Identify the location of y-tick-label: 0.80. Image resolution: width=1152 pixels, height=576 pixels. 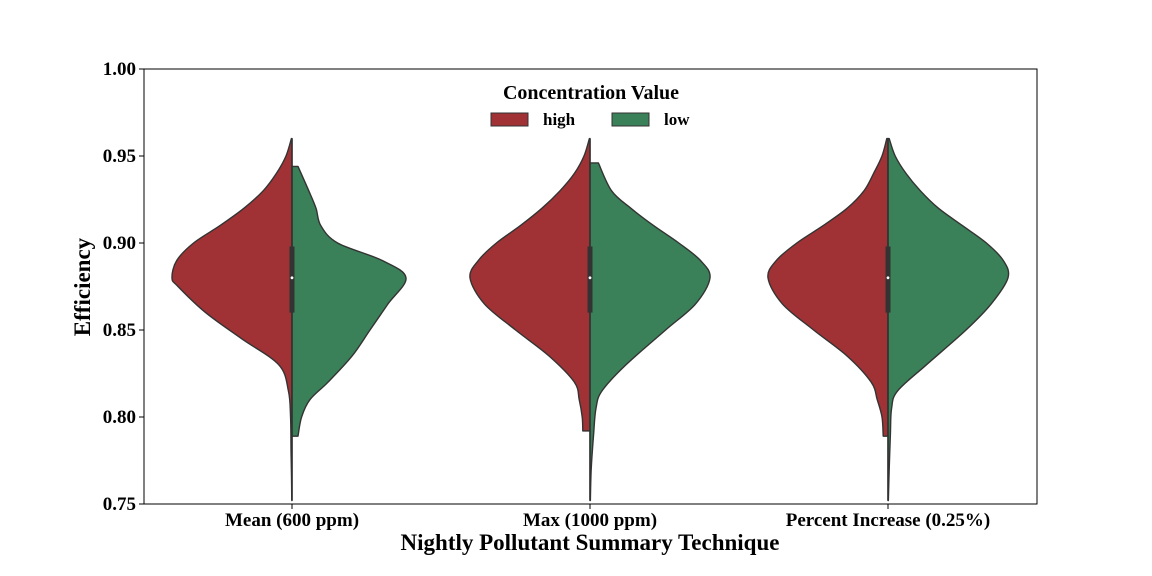
(119, 417).